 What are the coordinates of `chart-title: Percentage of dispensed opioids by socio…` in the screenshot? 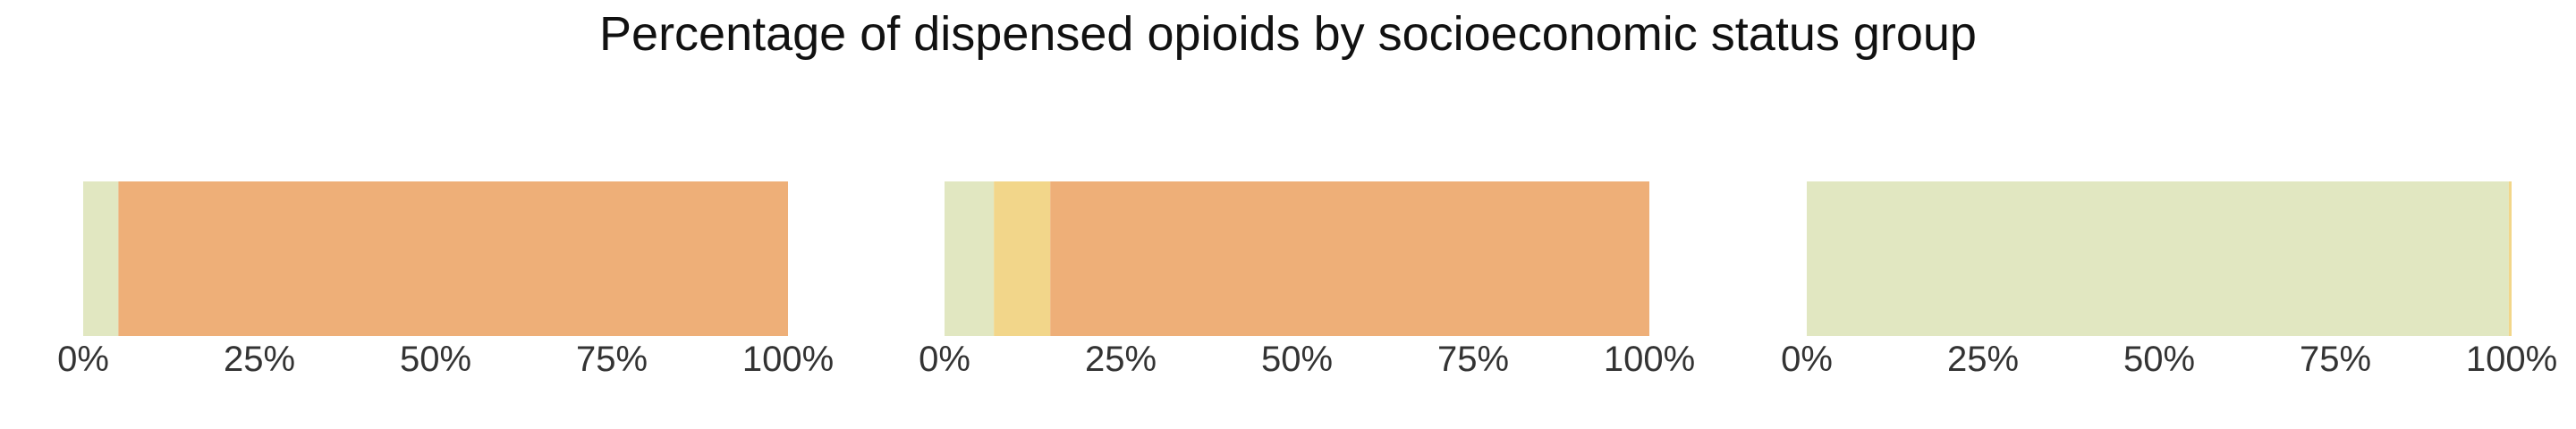 It's located at (1288, 34).